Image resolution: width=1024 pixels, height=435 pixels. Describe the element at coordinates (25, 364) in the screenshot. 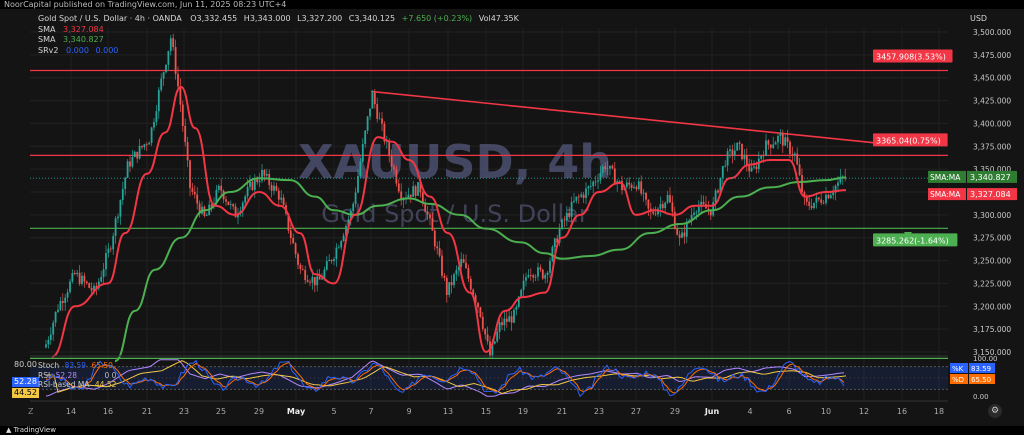

I see `osc-level-80: 80.00` at that location.